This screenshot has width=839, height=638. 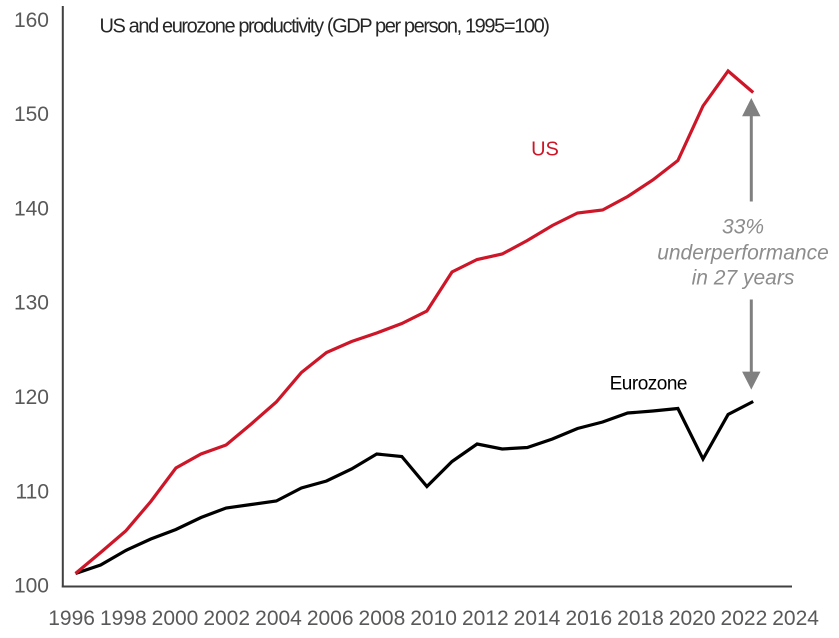 I want to click on svg-text: 2002, so click(x=226, y=618).